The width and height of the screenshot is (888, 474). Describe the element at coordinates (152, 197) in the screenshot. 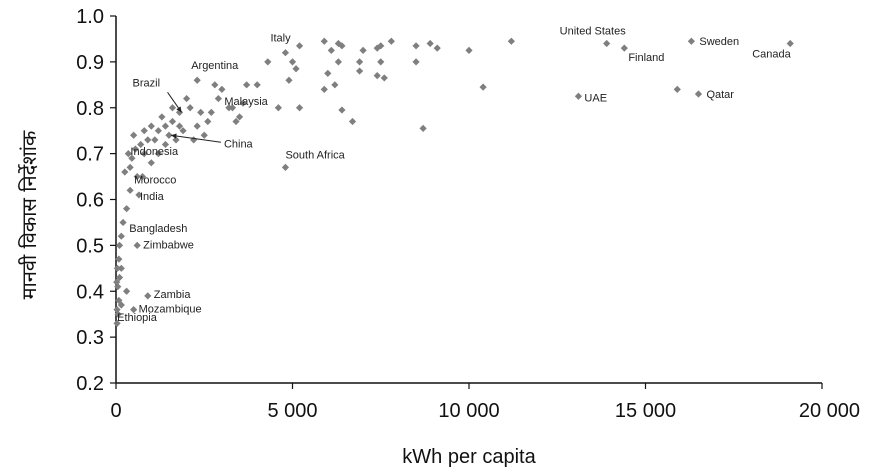

I see `point-label: India` at that location.